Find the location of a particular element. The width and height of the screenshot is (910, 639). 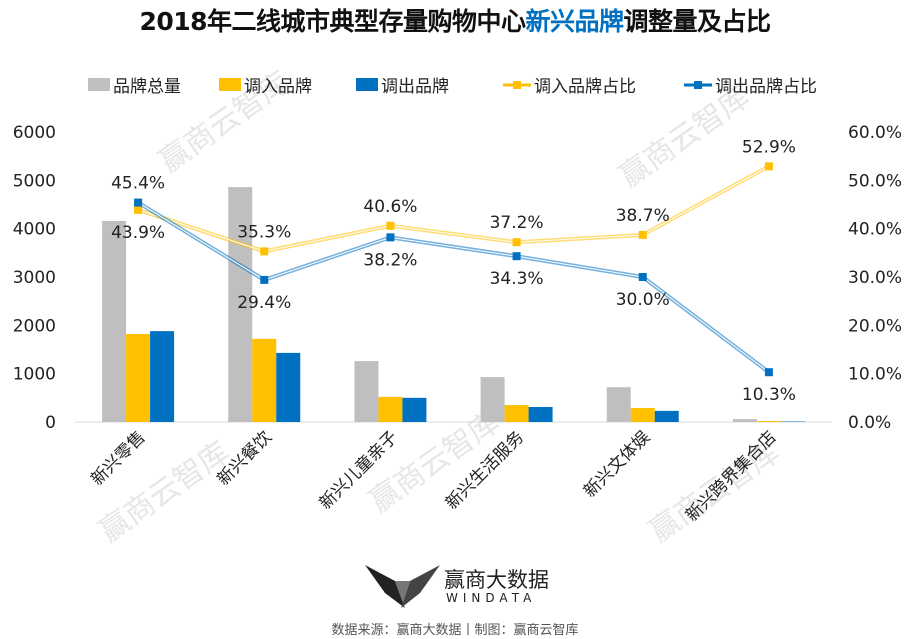

y-right-tick-label: 0.0% is located at coordinates (869, 423).